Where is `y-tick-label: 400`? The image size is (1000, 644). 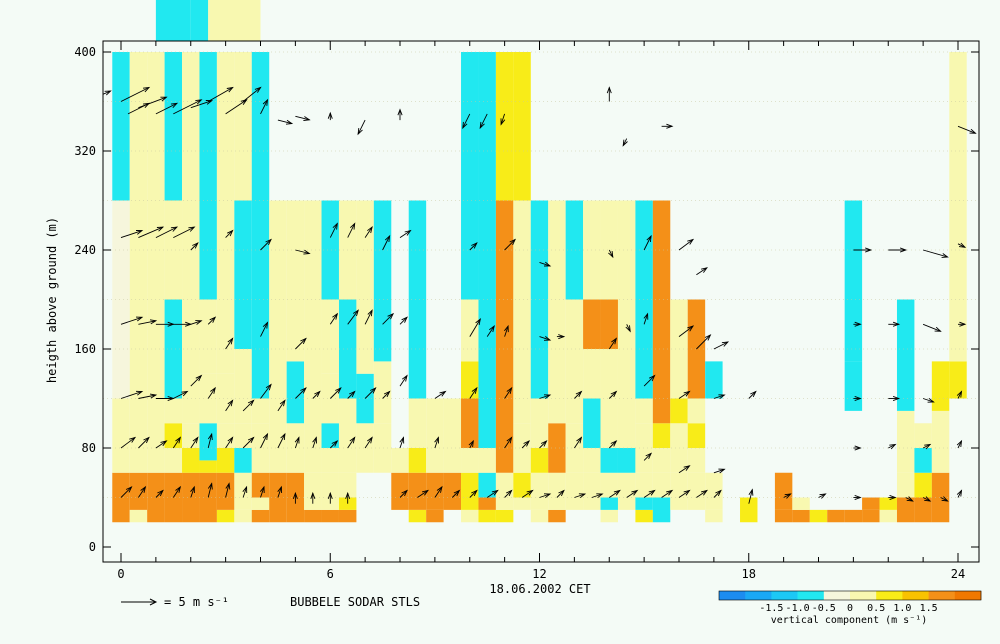
y-tick-label: 400 is located at coordinates (85, 52).